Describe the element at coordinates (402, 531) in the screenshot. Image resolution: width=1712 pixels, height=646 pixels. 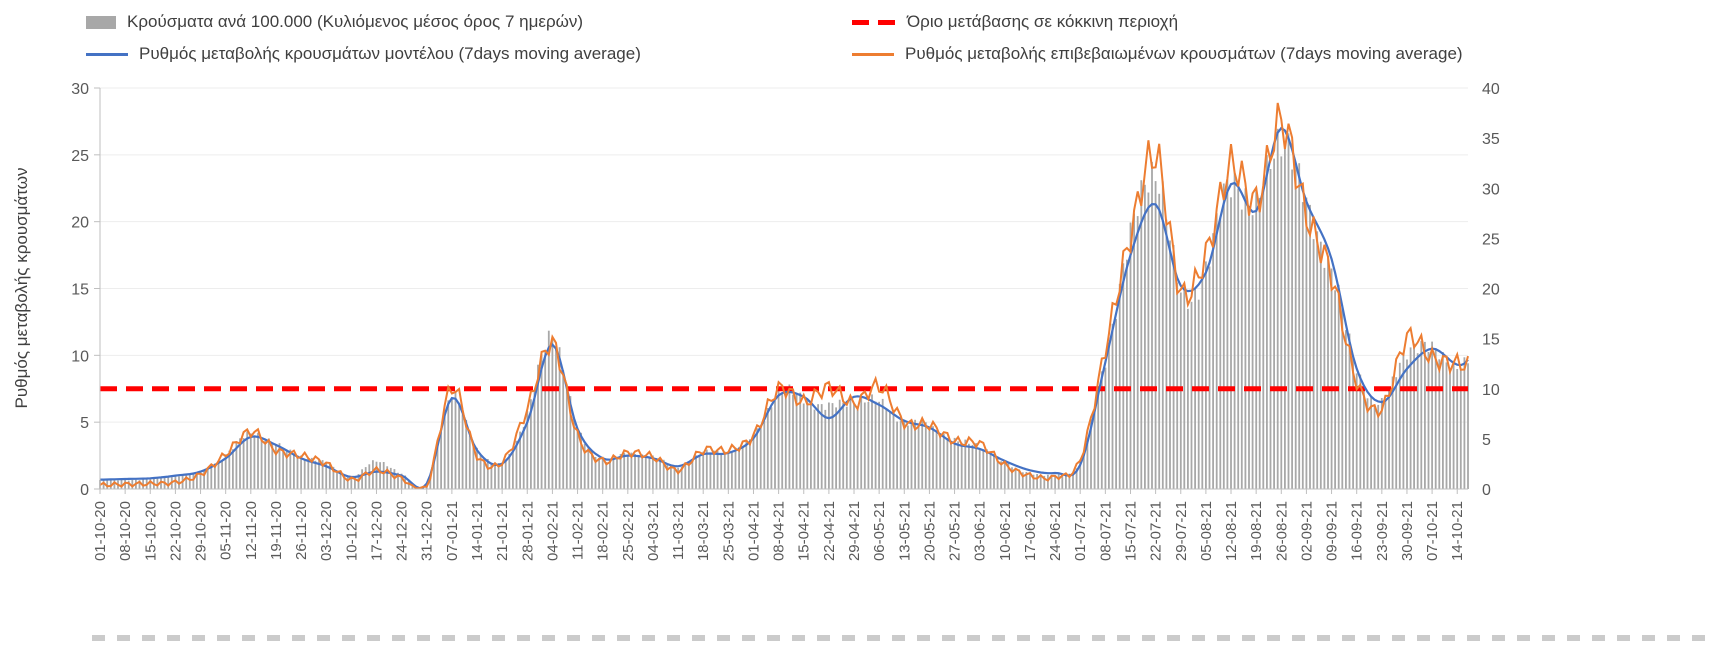
I see `x-axis-tick-label: 24-12-20` at that location.